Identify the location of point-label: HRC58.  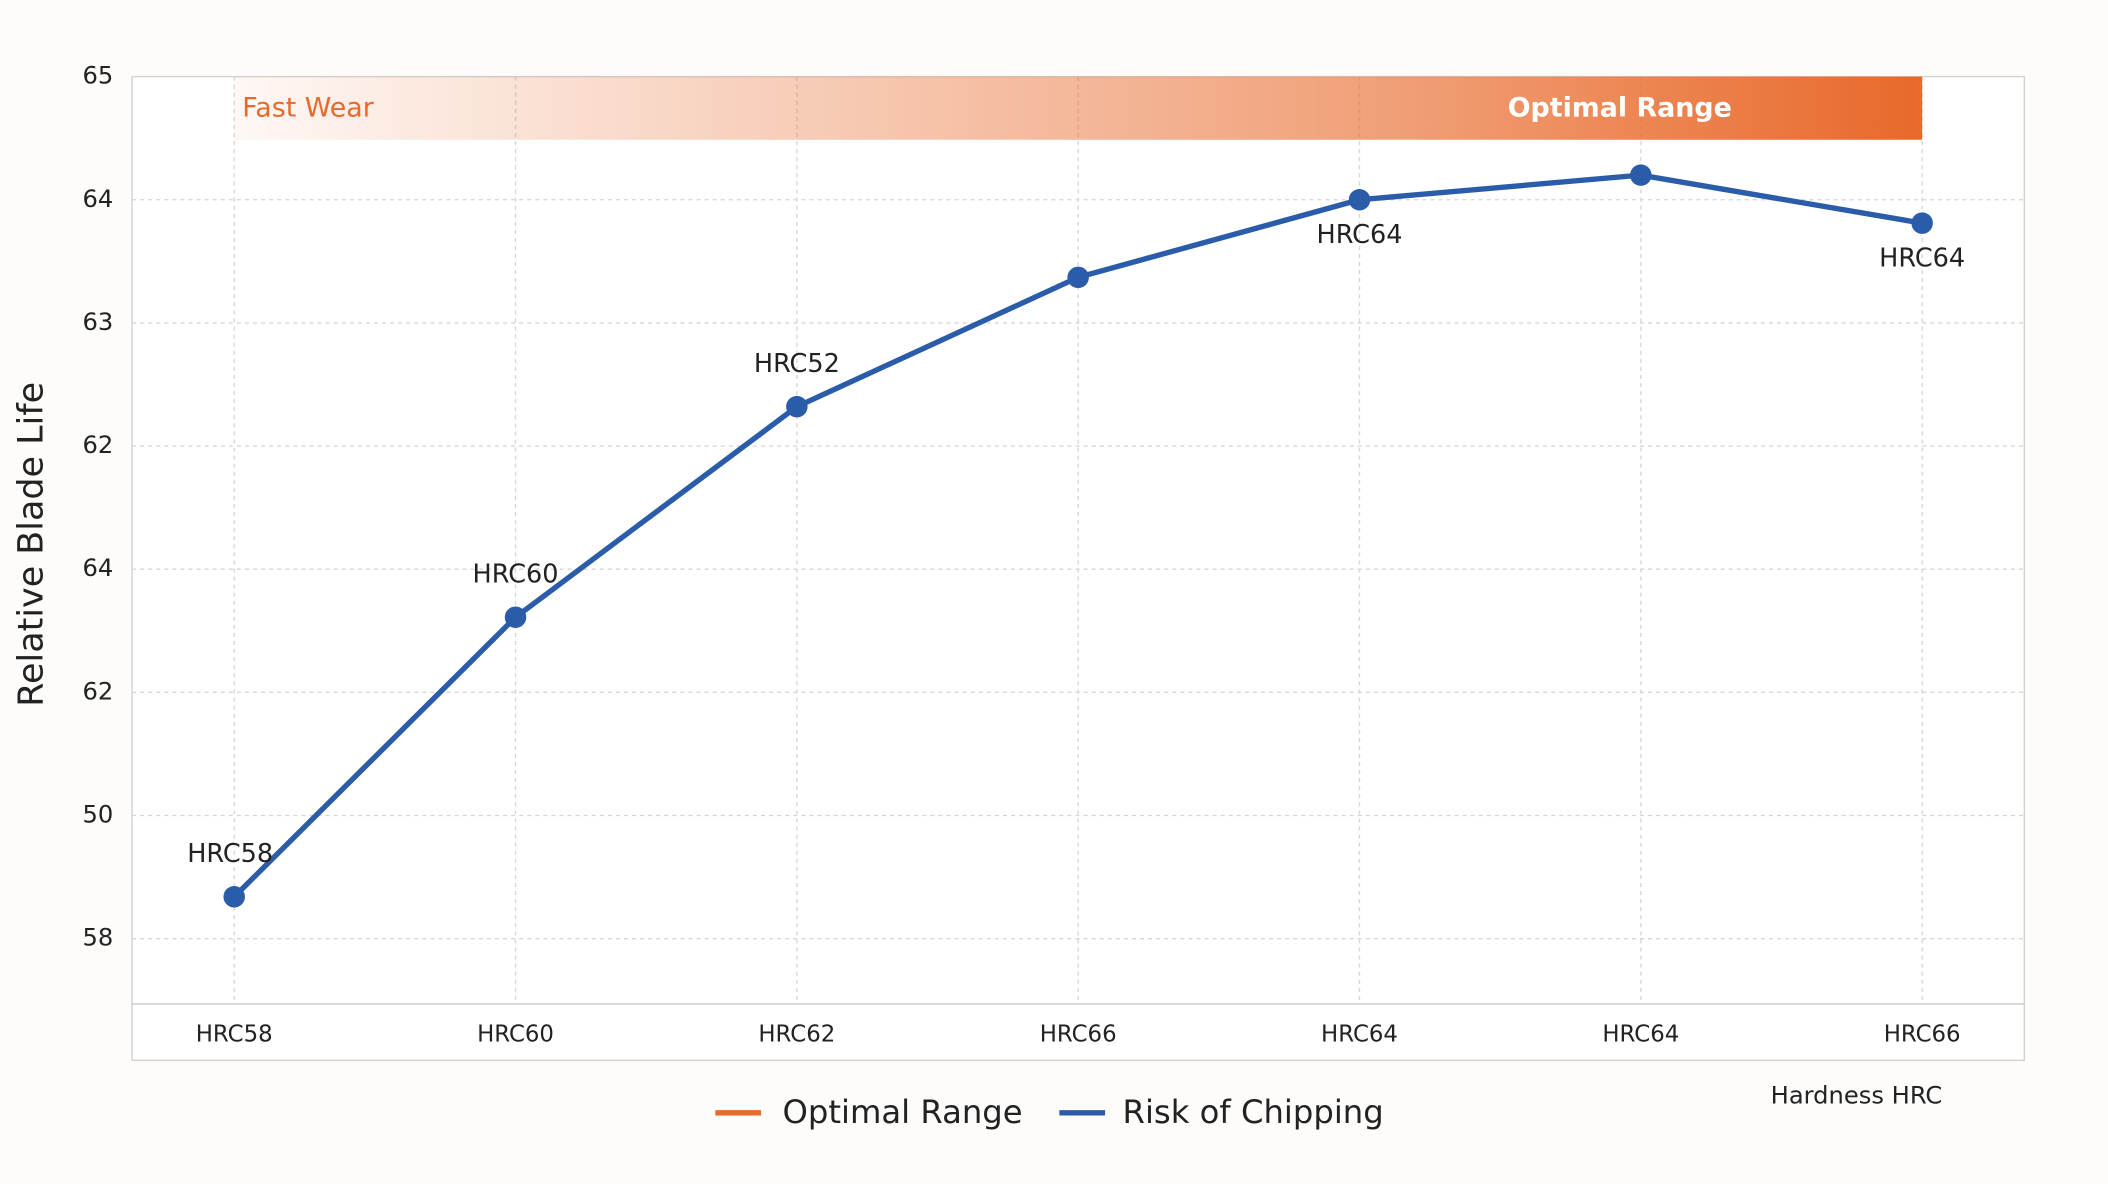
(230, 854).